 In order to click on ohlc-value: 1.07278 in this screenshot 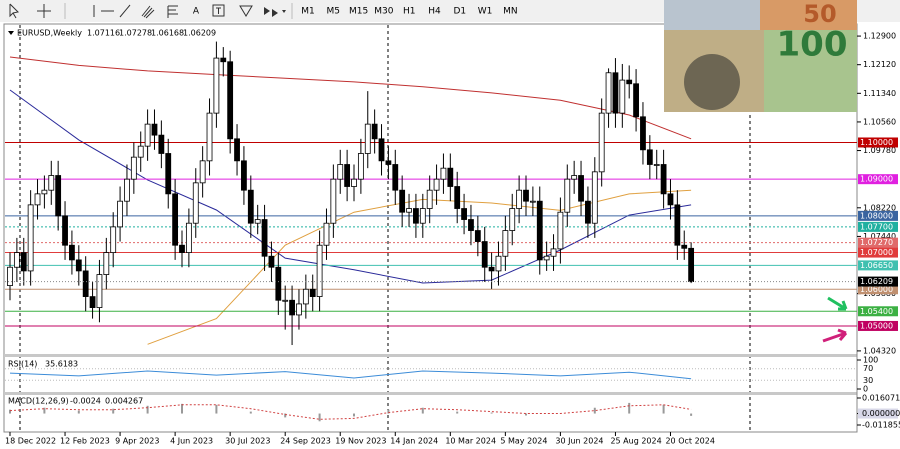, I will do `click(135, 33)`.